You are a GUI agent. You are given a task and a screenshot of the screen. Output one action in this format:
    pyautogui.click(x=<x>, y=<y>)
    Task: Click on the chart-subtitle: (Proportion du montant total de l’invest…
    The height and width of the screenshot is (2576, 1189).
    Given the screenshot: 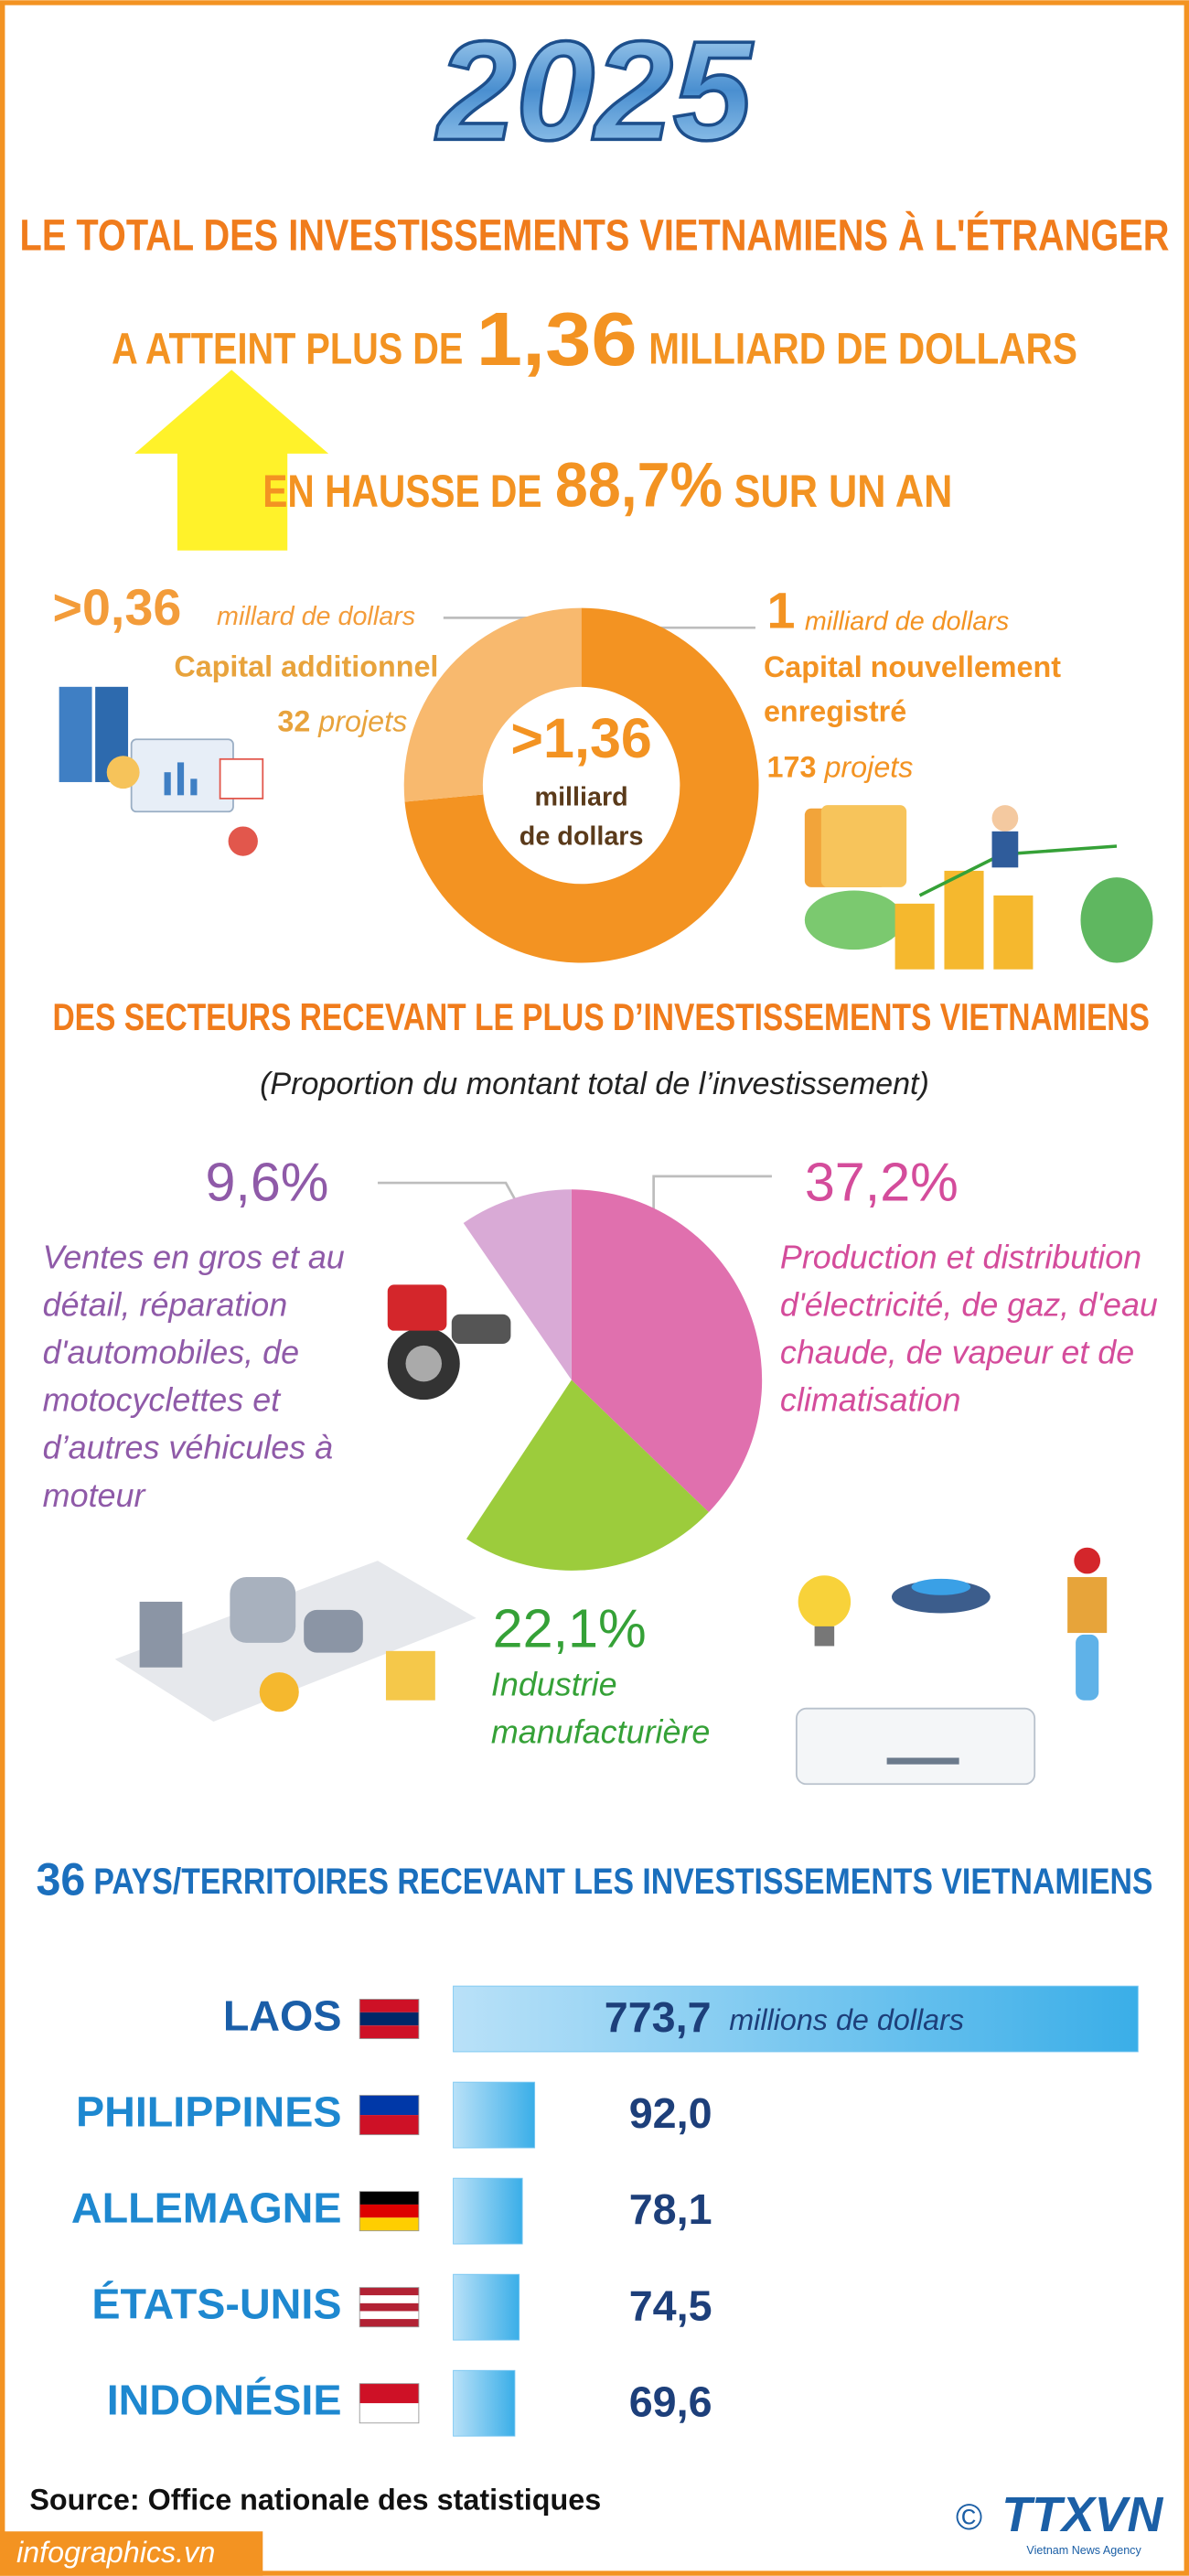 What is the action you would take?
    pyautogui.click(x=594, y=1084)
    